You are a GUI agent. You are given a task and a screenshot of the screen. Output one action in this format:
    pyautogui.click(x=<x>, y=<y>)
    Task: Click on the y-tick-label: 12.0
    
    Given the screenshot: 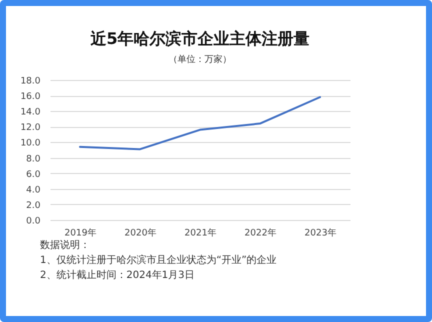 What is the action you would take?
    pyautogui.click(x=30, y=128)
    